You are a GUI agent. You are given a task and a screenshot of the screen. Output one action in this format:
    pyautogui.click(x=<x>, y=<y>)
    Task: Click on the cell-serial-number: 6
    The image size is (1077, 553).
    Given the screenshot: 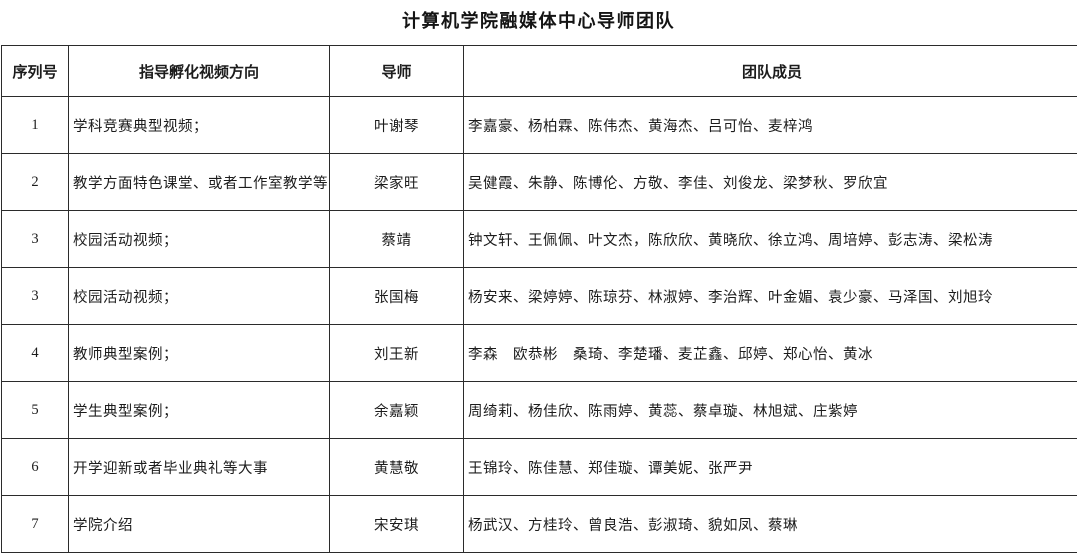 What is the action you would take?
    pyautogui.click(x=35, y=467)
    